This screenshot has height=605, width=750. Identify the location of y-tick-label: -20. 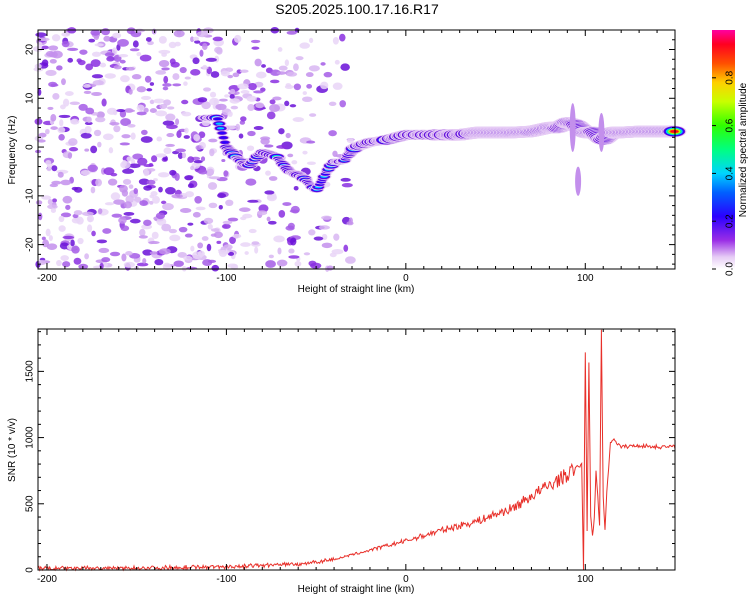
(30, 244).